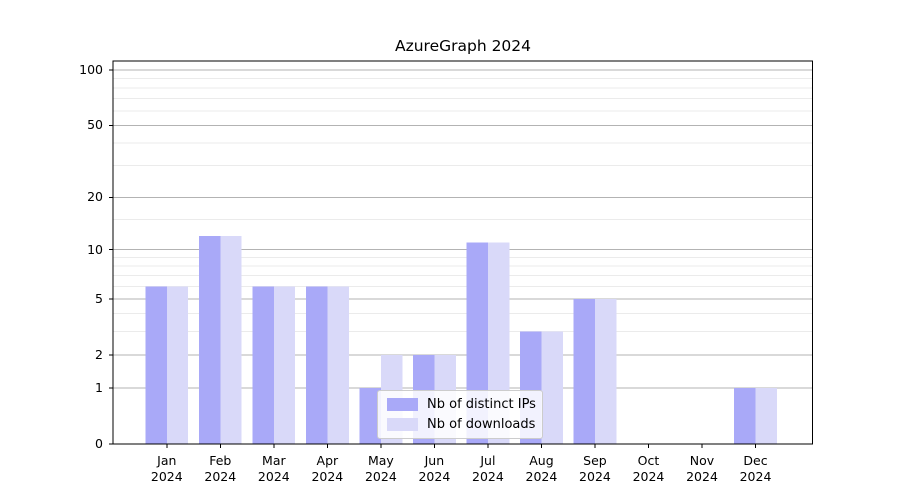  I want to click on x-tick-label: Feb 2024, so click(220, 468).